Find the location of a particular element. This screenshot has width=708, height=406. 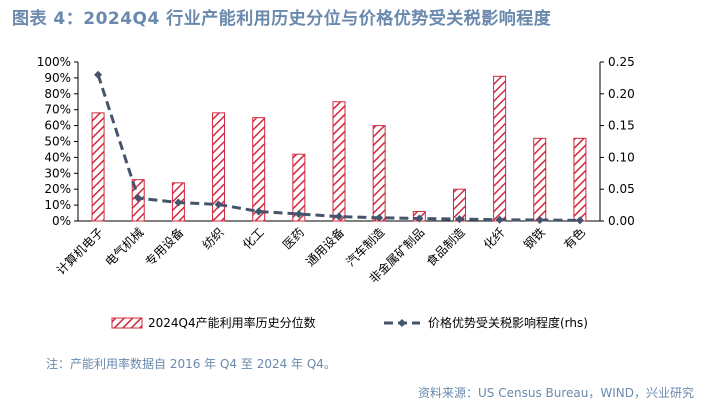

legend-line-marker is located at coordinates (402, 323).